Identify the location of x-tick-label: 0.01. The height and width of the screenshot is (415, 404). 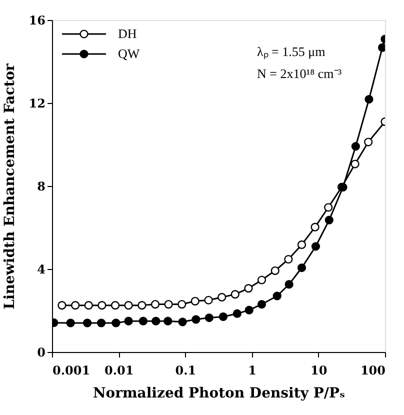
(119, 371).